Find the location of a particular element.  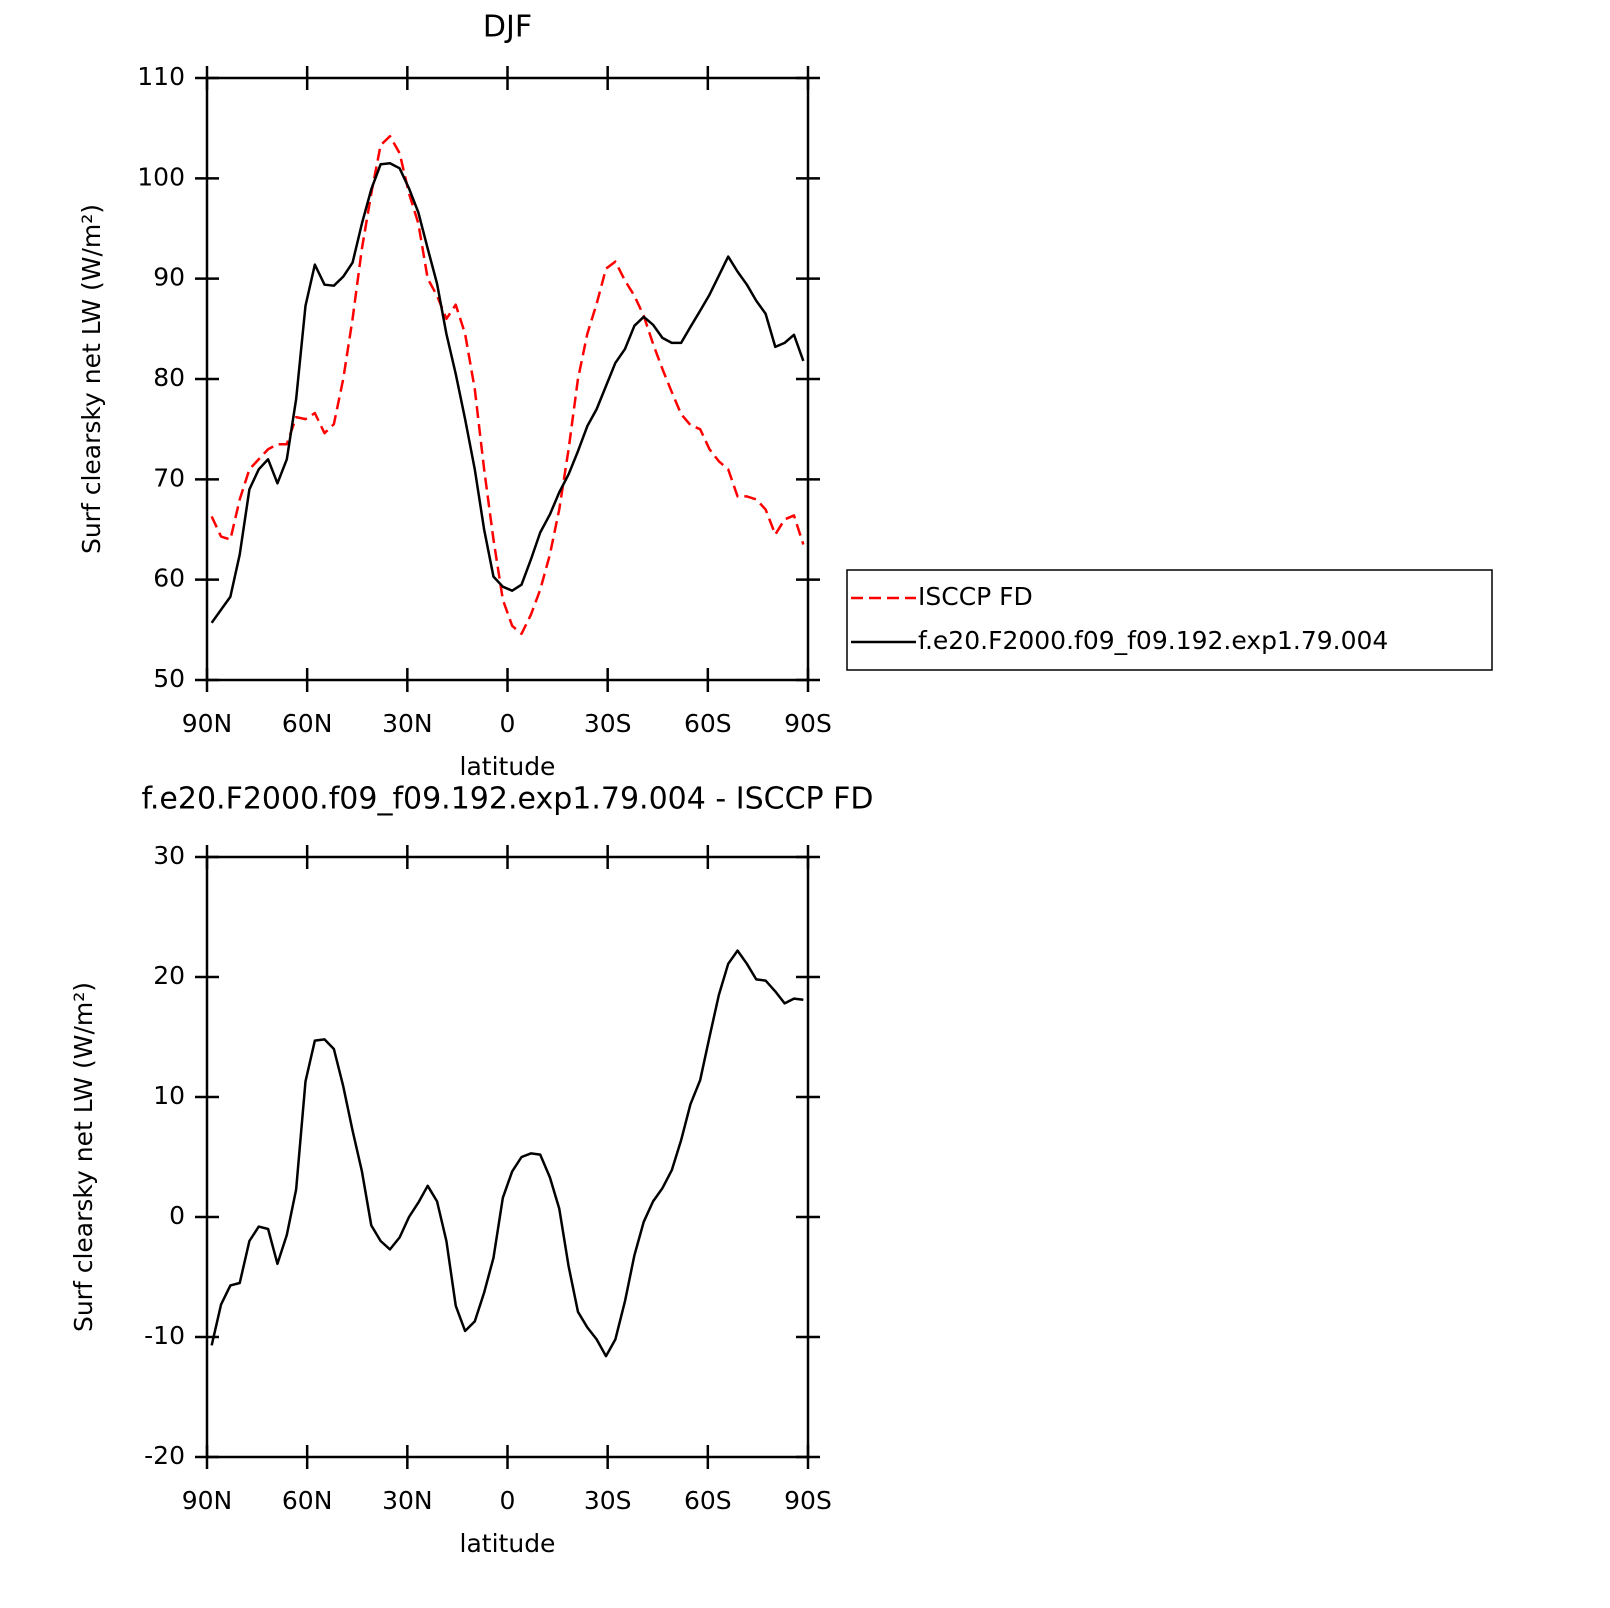

legend-label: f.e20.F2000.f09_f09.192.exp1.79.004 is located at coordinates (1153, 640).